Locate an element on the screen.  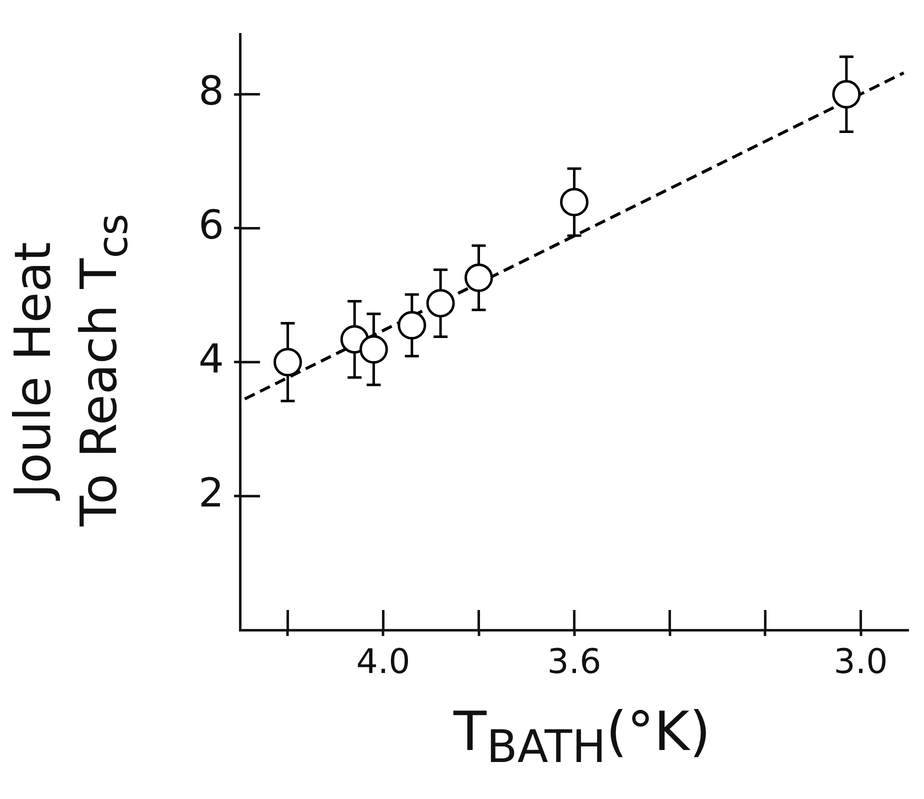
x-tick-label: 3.6 is located at coordinates (574, 662).